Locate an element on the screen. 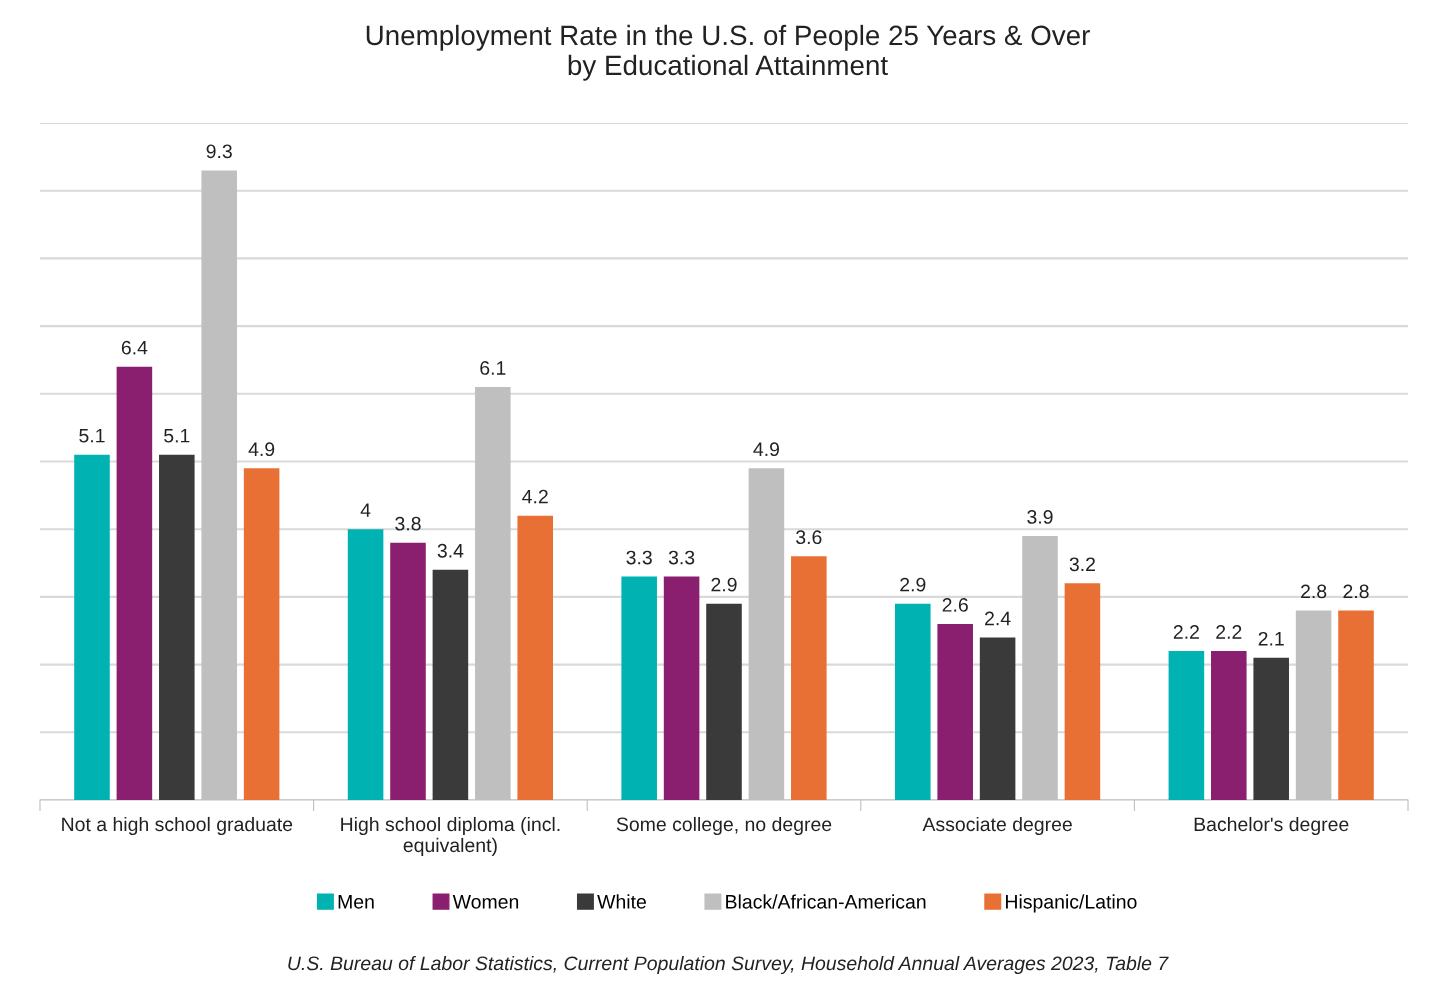 Image resolution: width=1455 pixels, height=993 pixels. legend-label: Black/African-American is located at coordinates (826, 901).